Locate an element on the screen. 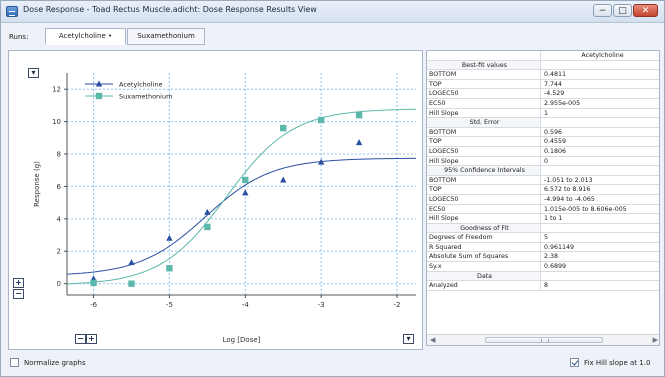 The height and width of the screenshot is (377, 665). y-tick-label: 4 is located at coordinates (59, 219).